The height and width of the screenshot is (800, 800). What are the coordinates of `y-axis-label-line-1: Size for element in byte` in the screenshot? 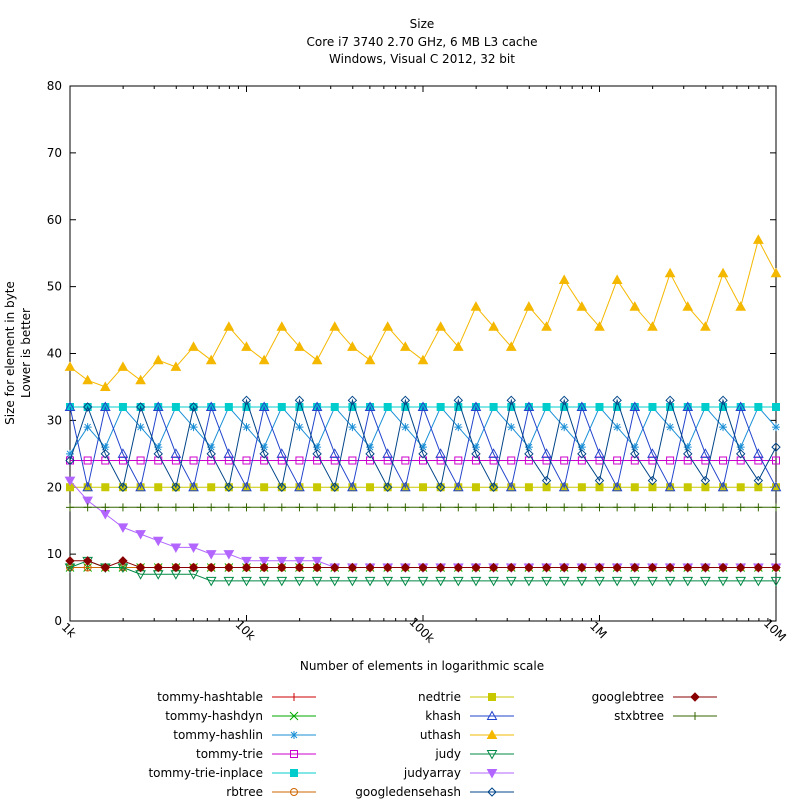 It's located at (10, 353).